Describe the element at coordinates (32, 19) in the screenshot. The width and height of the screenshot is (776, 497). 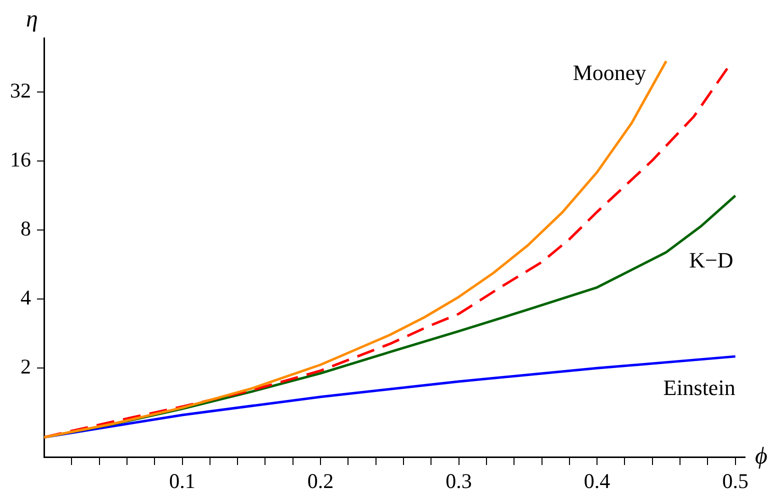
I see `y-axis-title: η` at that location.